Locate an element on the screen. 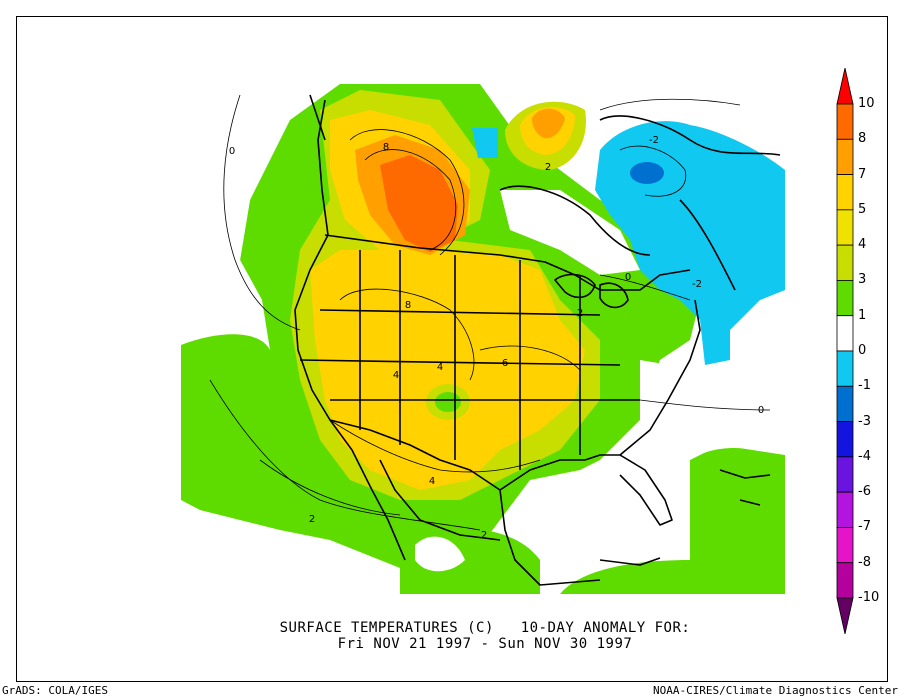 The height and width of the screenshot is (699, 904). legend-label: 8 is located at coordinates (862, 139).